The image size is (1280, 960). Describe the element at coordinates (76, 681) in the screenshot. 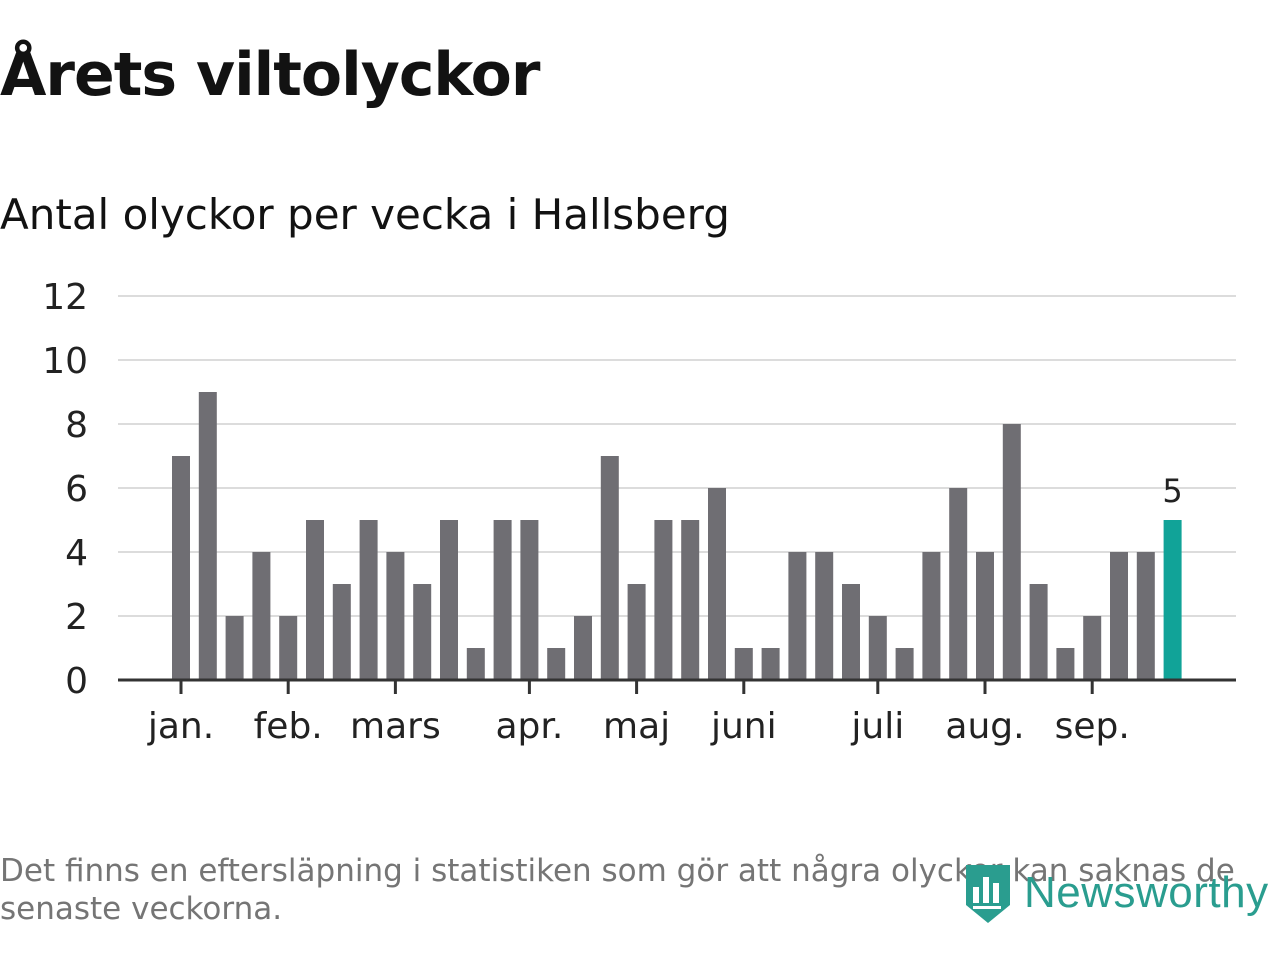

I see `y-tick-label: 0` at that location.